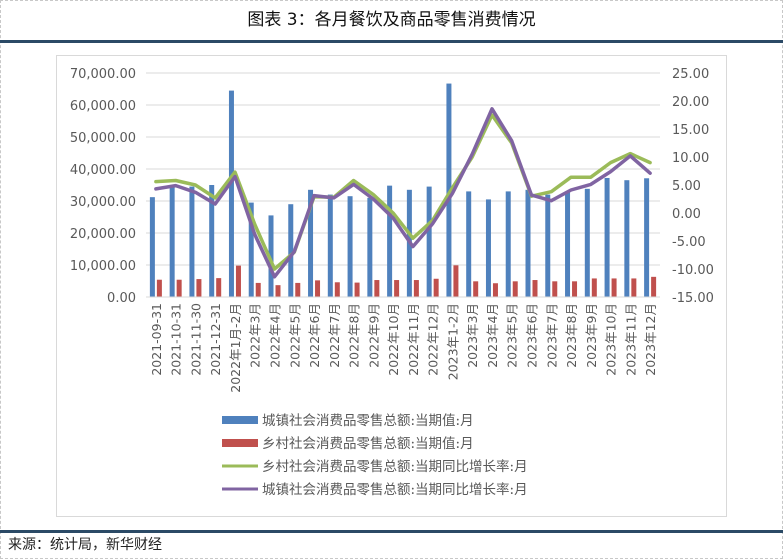 This screenshot has height=559, width=783. I want to click on y-axis-tick-label: 50,000.00, so click(103, 138).